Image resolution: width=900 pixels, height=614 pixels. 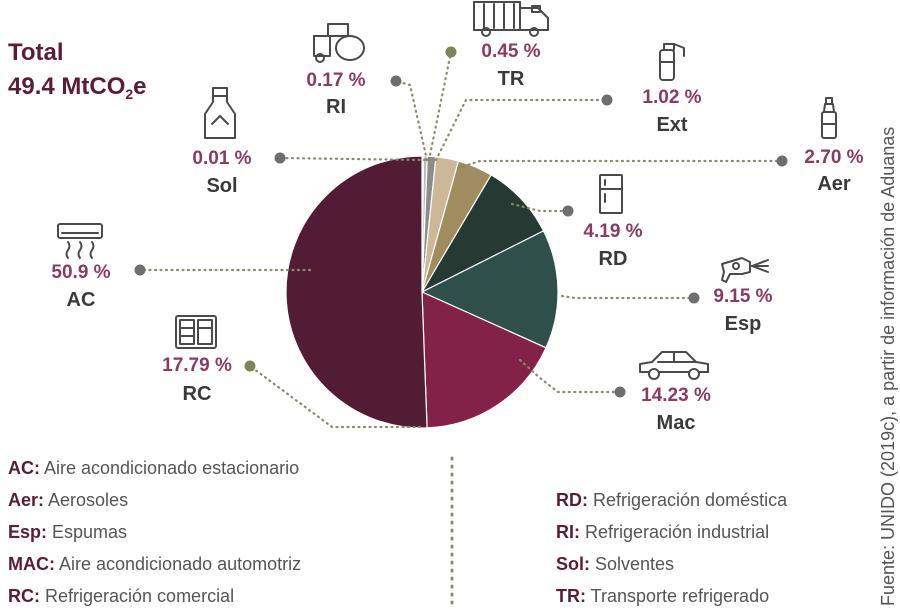 I want to click on refrigerator-icon, so click(x=611, y=194).